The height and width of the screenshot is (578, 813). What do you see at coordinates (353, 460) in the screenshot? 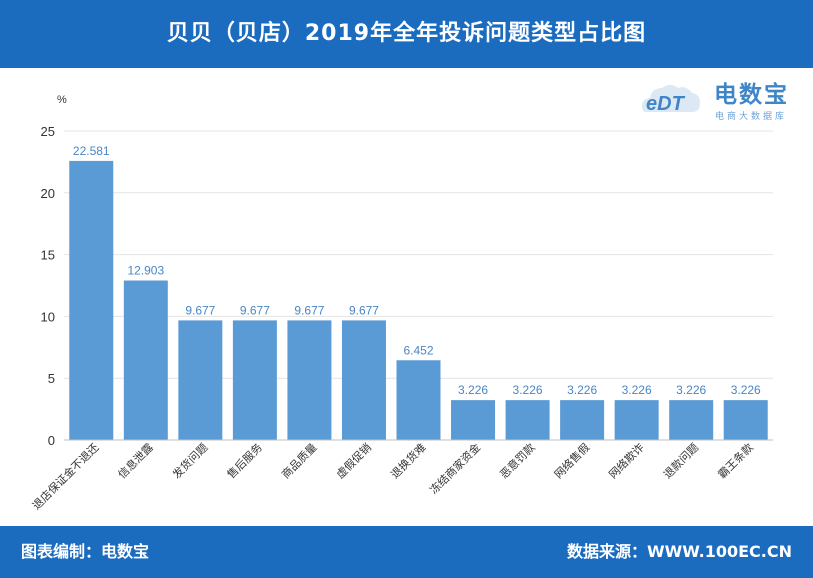
I see `x-tick-label: 虚假促销` at bounding box center [353, 460].